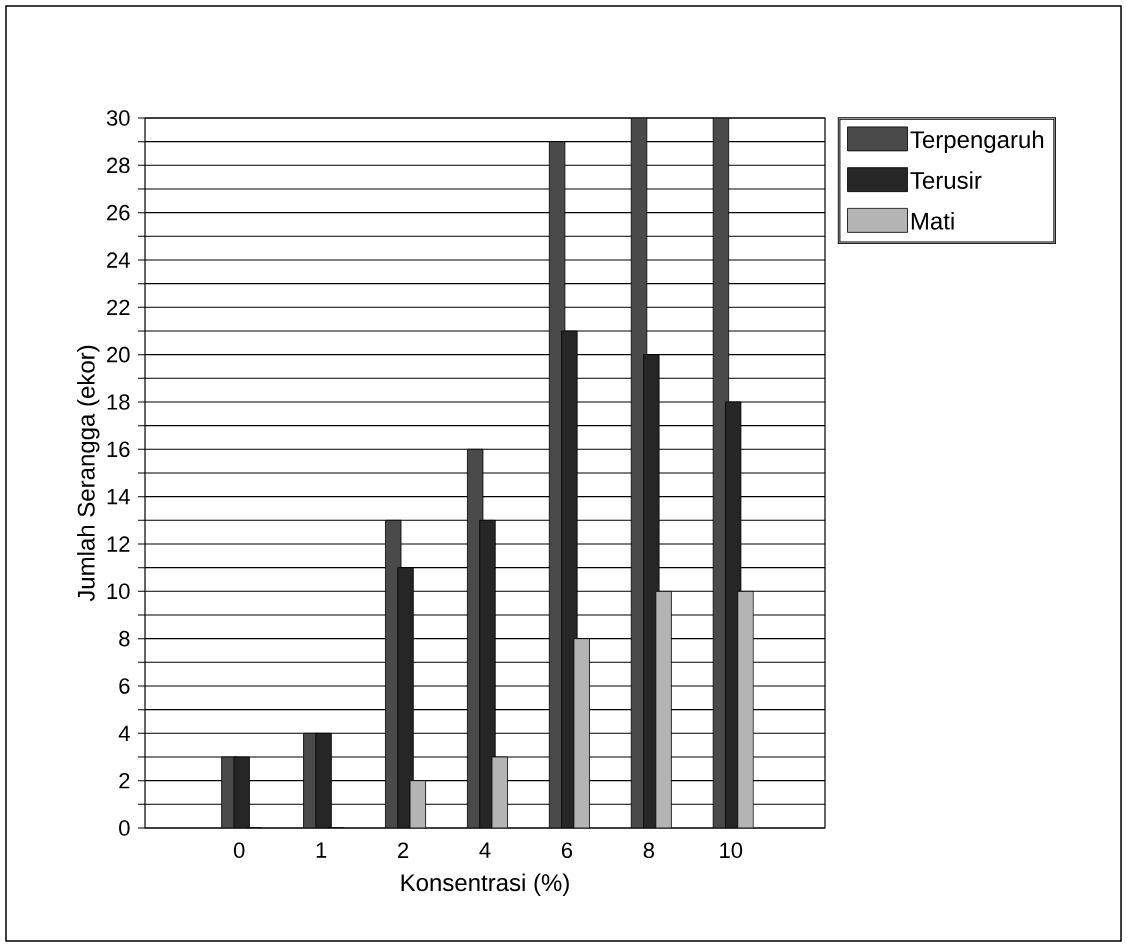 The width and height of the screenshot is (1127, 947). I want to click on y-axis-title: Jumlah Serangga (ekor), so click(88, 473).